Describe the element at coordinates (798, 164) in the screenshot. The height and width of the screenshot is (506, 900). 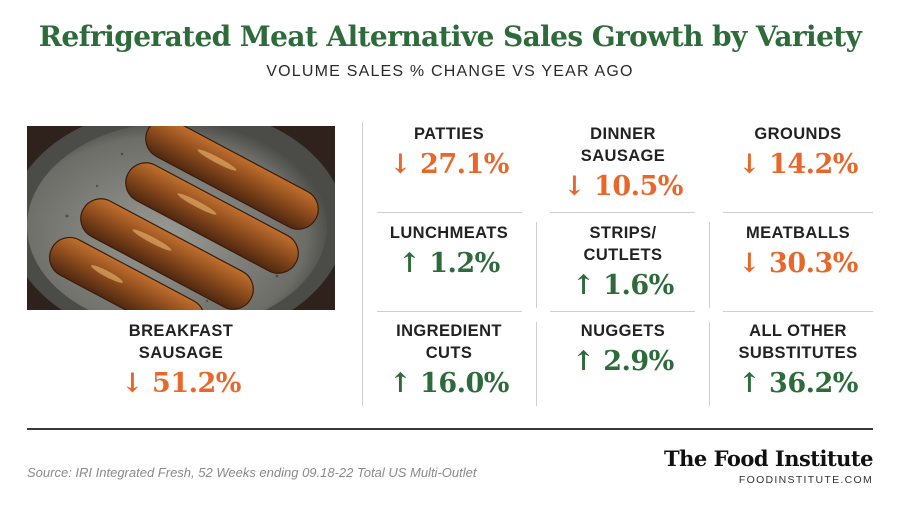
I see `category-value: ↓ 14.2%` at that location.